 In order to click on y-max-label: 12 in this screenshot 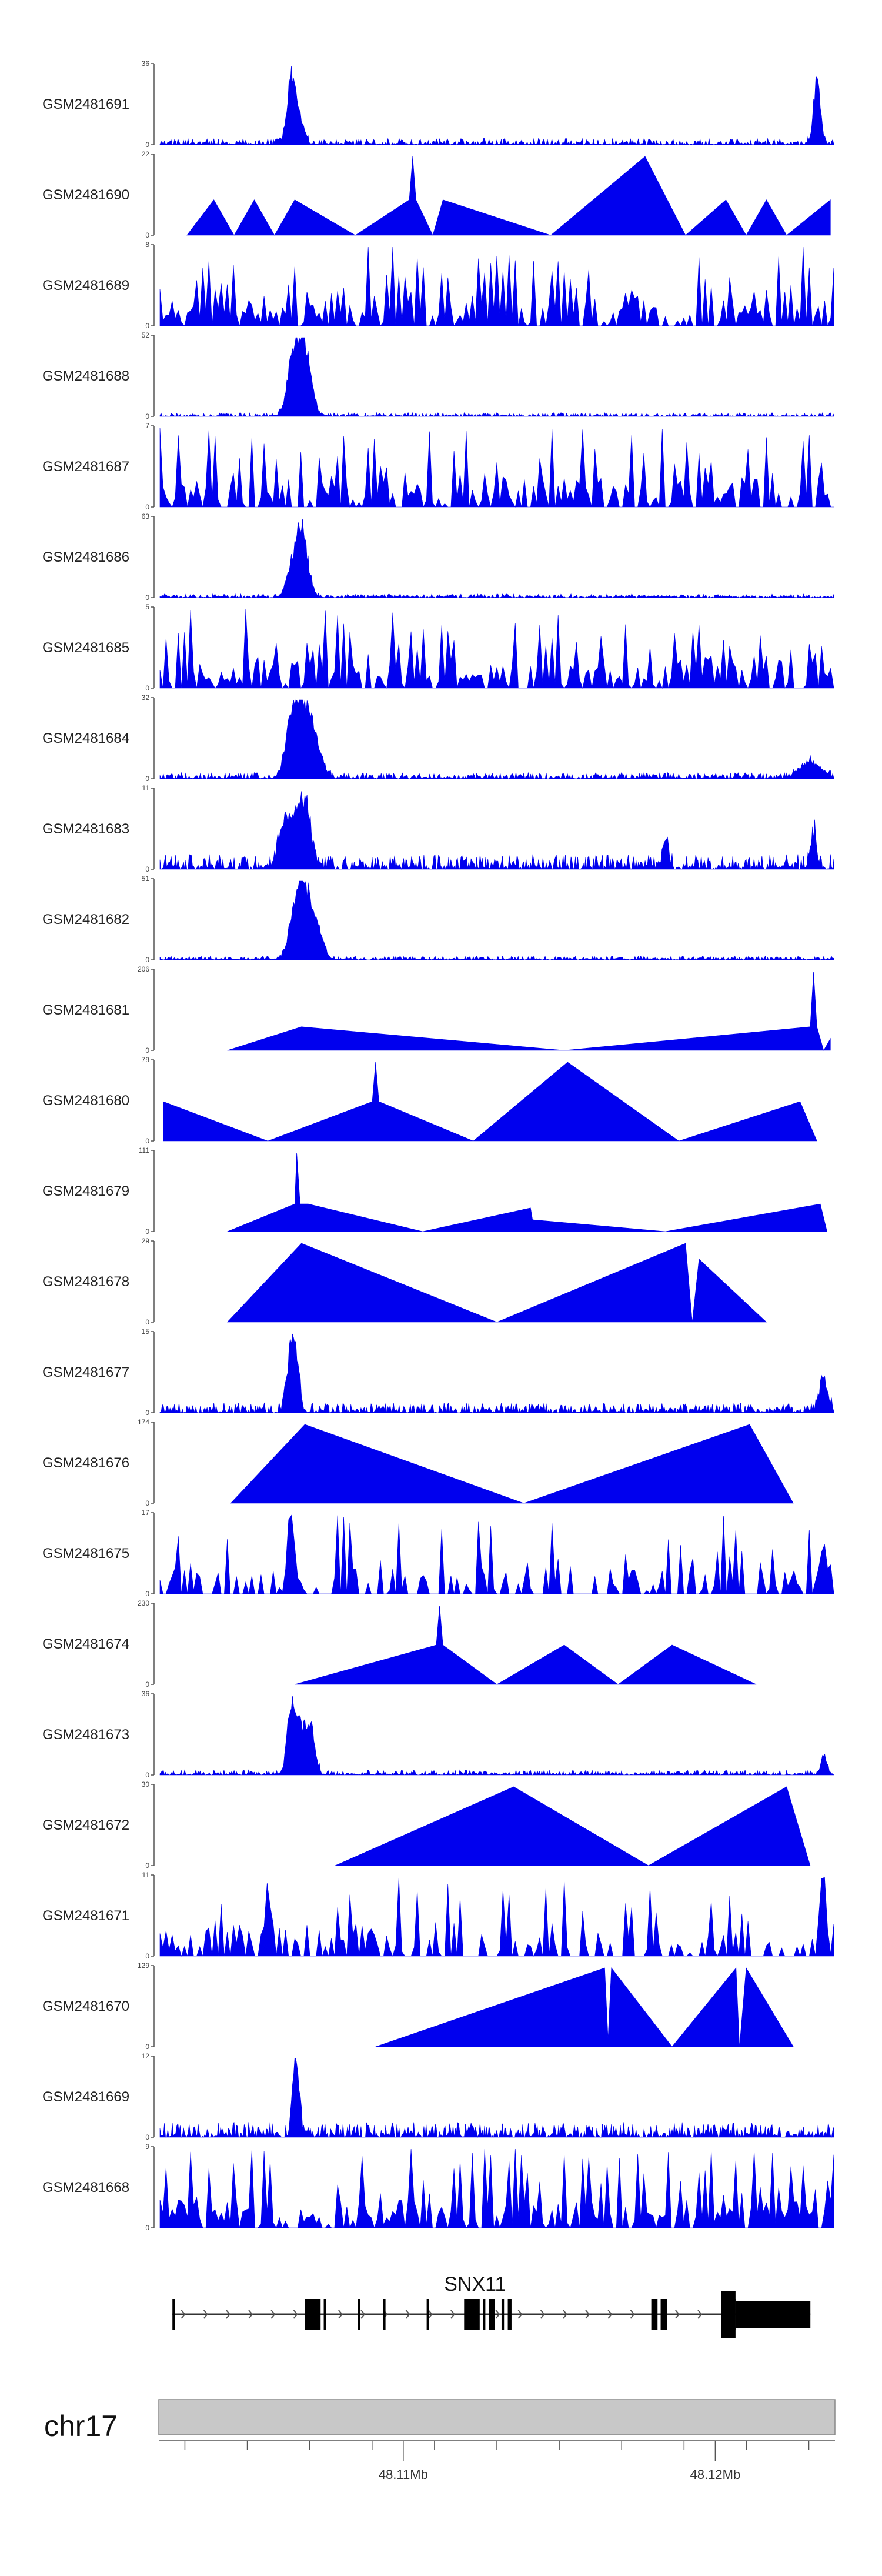, I will do `click(146, 2056)`.